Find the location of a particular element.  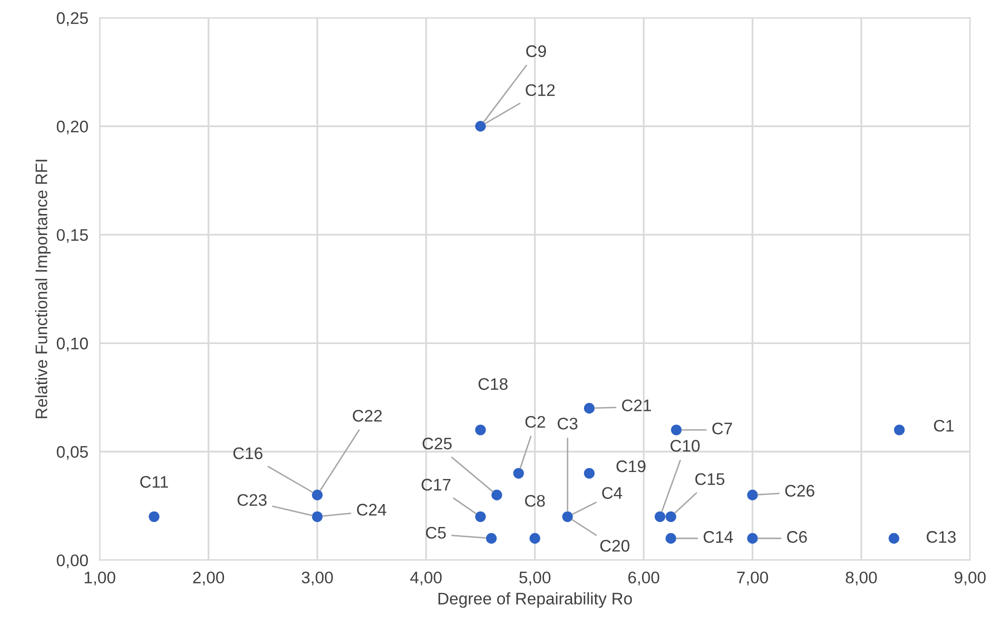

annotation: C2 is located at coordinates (535, 422).